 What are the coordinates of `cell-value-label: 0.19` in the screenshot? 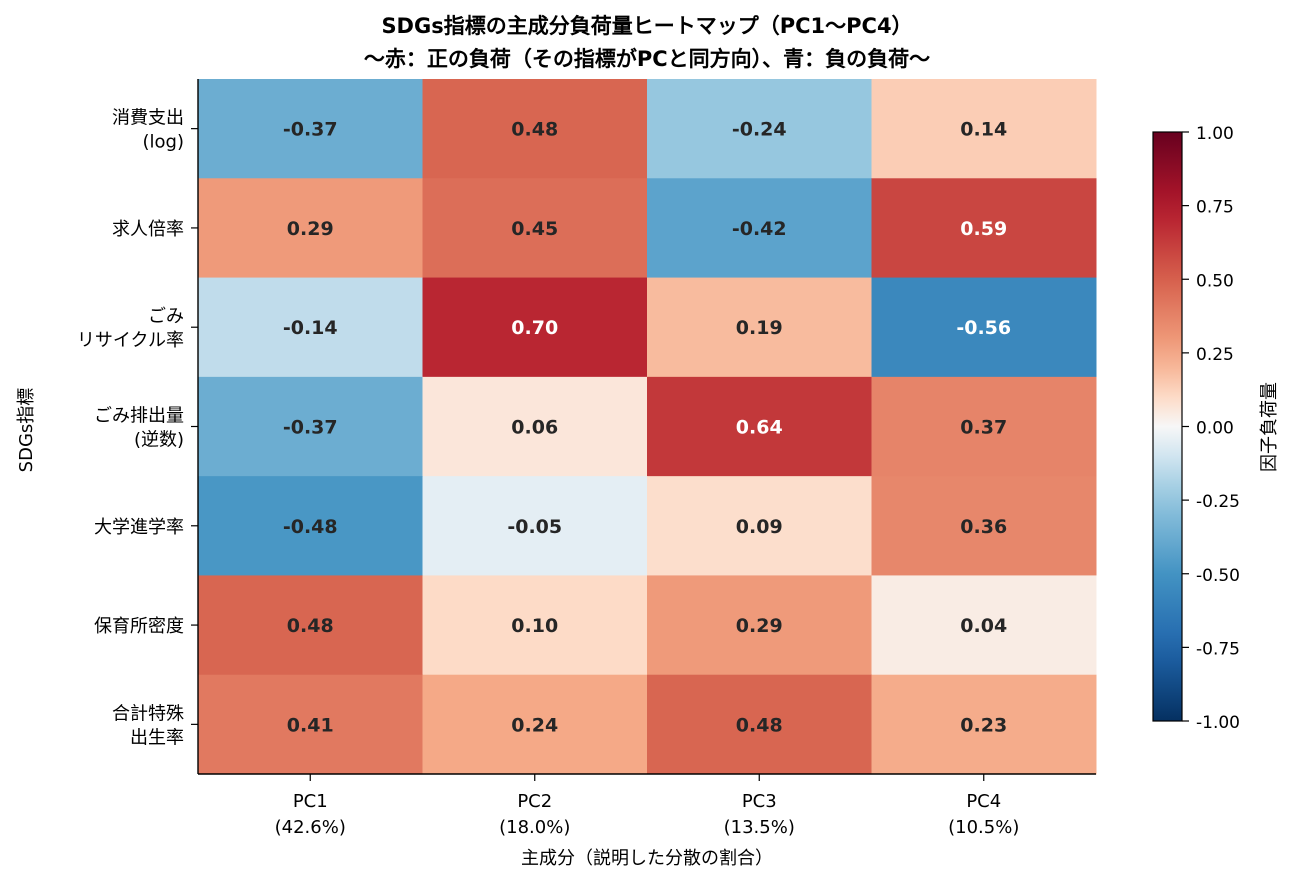 It's located at (759, 328).